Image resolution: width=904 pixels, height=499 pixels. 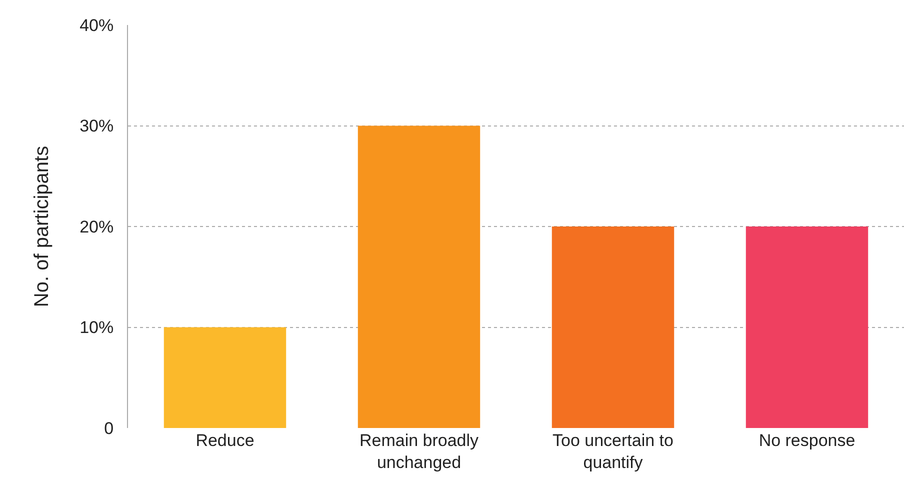 What do you see at coordinates (419, 451) in the screenshot?
I see `x-tick-label: Remain broadly unchanged` at bounding box center [419, 451].